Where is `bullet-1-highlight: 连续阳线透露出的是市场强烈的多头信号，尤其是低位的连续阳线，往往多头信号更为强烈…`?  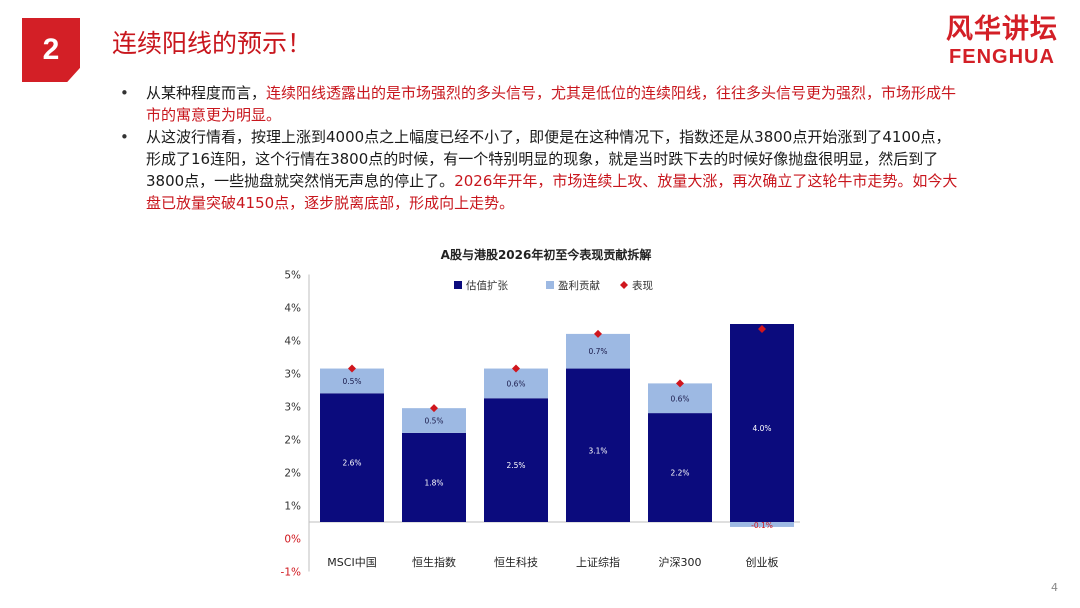 bullet-1-highlight: 连续阳线透露出的是市场强烈的多头信号，尤其是低位的连续阳线，往往多头信号更为强烈… is located at coordinates (551, 104).